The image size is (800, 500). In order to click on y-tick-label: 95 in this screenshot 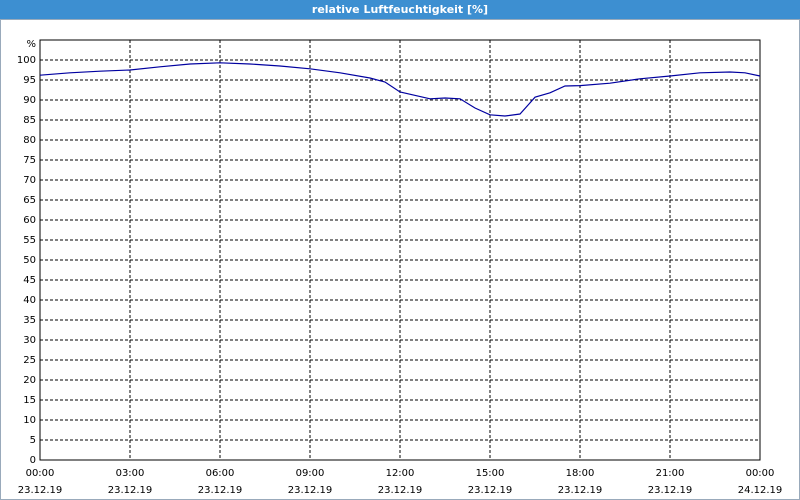, I will do `click(29, 80)`.